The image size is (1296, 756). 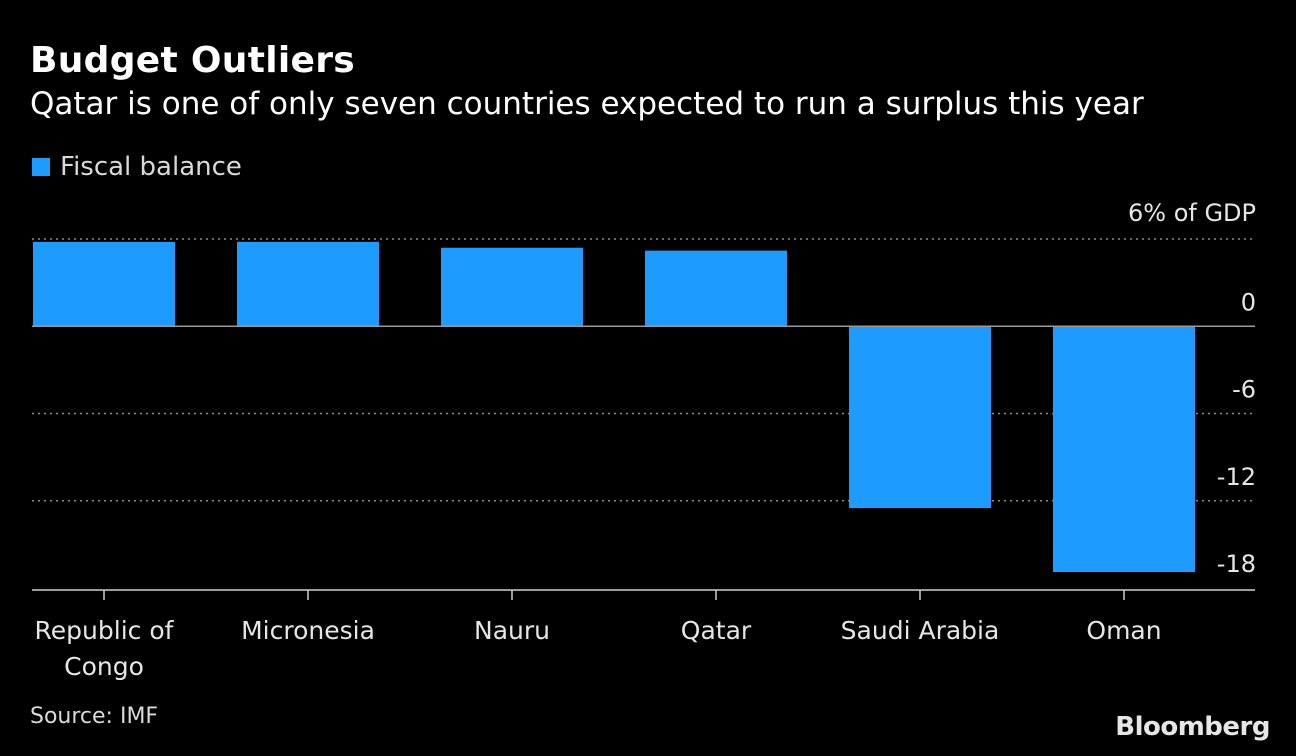 I want to click on bar-micronesia, so click(x=308, y=284).